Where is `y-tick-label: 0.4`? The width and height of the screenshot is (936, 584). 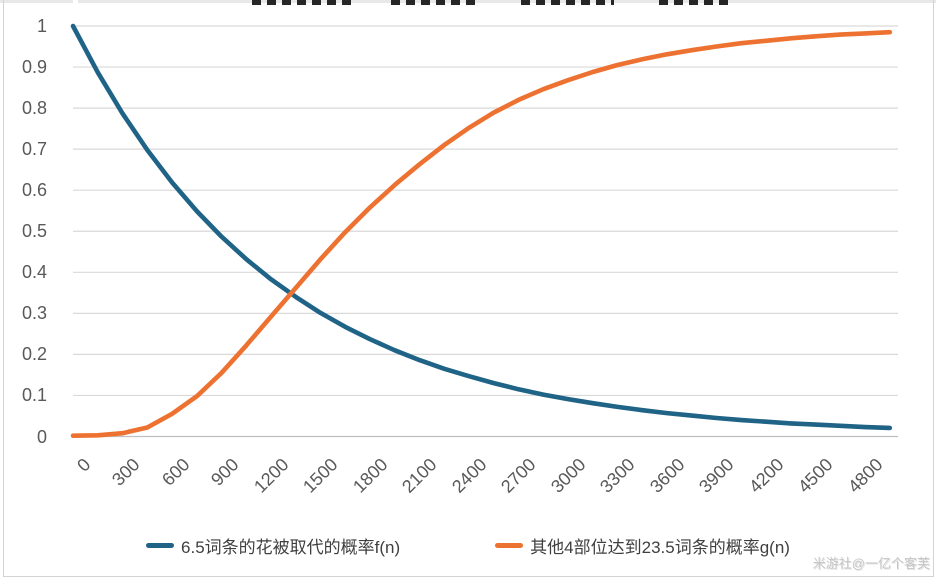
y-tick-label: 0.4 is located at coordinates (34, 272).